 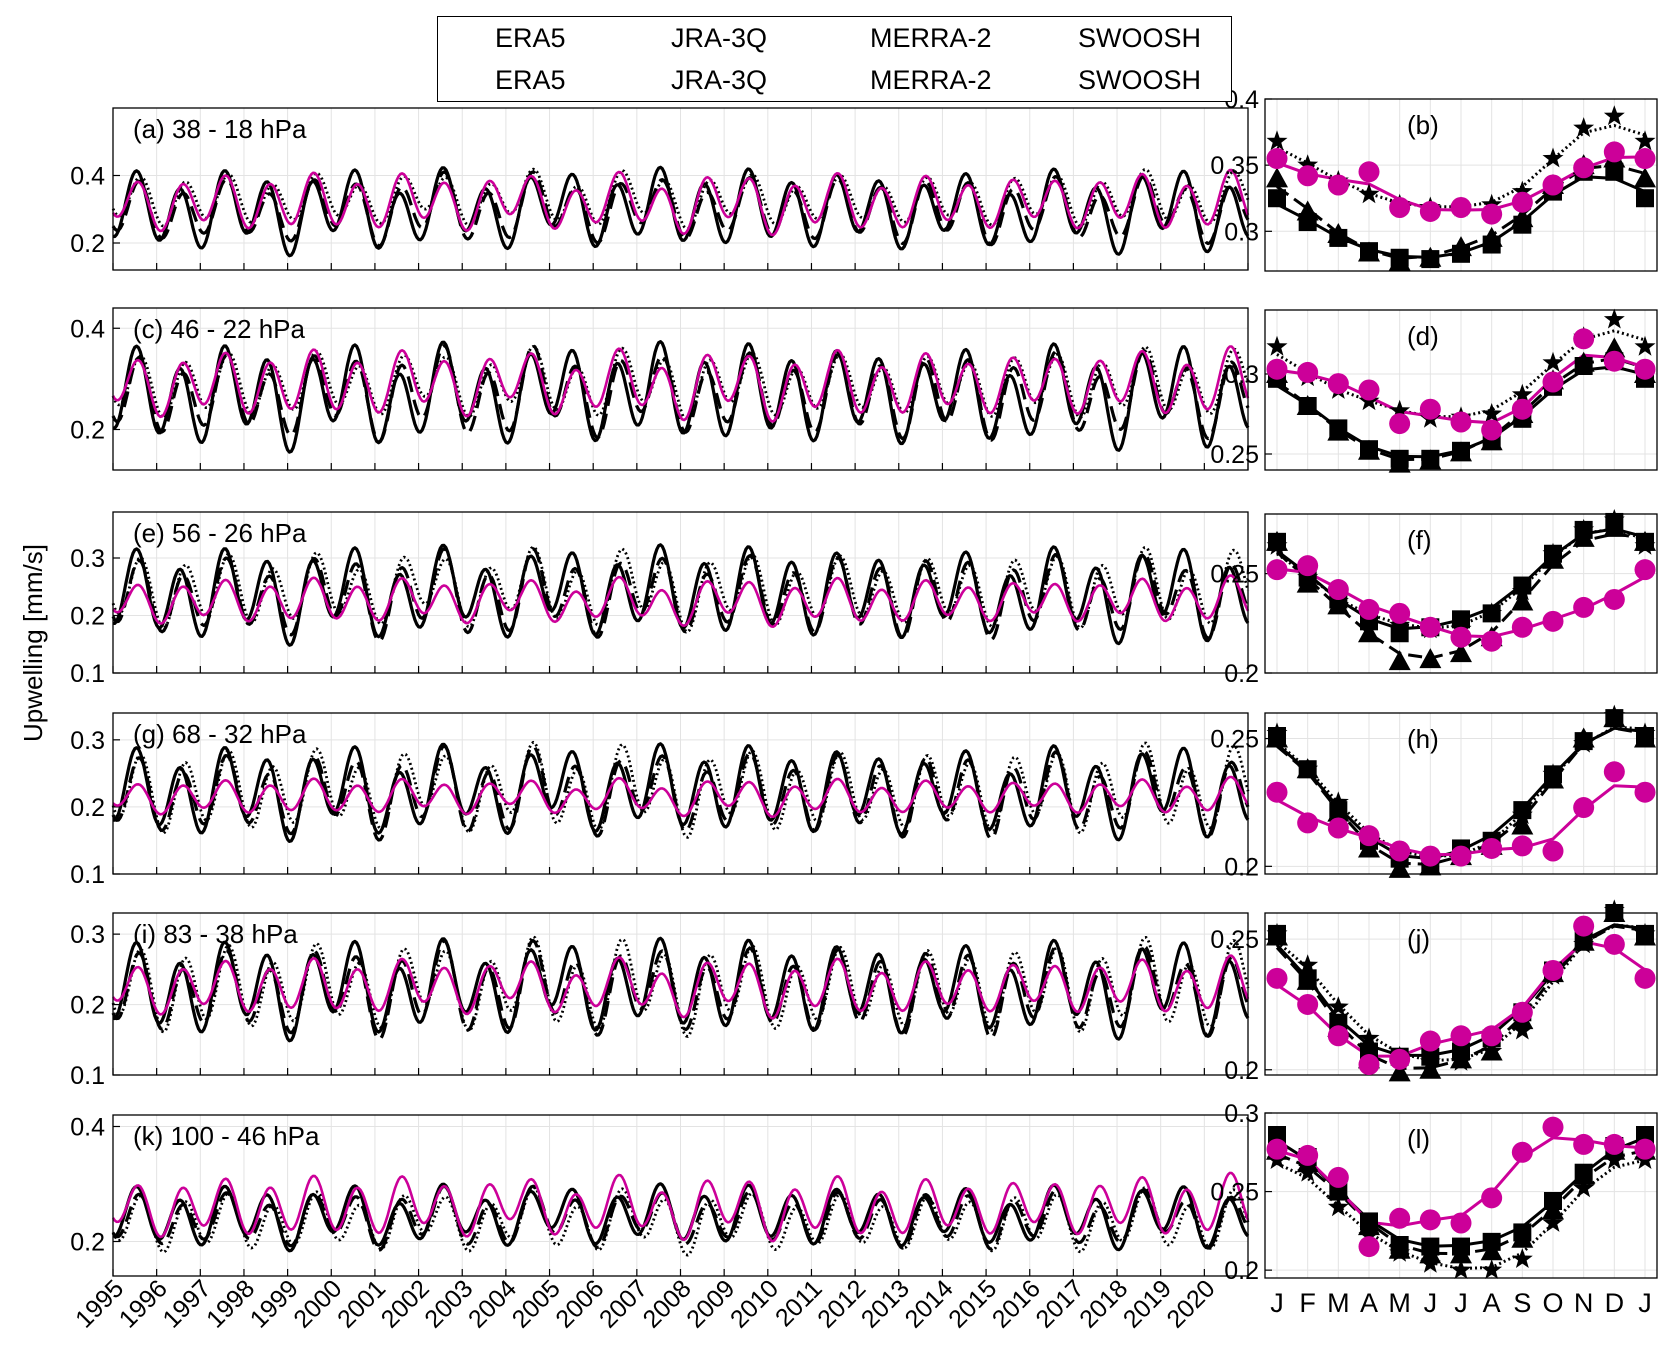 What do you see at coordinates (1369, 1303) in the screenshot?
I see `month-tick-label: A` at bounding box center [1369, 1303].